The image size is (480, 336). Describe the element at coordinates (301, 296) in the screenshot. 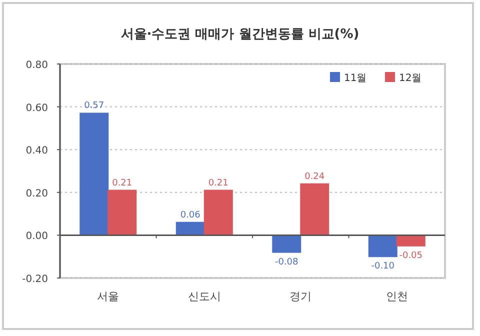

I see `x-tick-label: 경기` at that location.